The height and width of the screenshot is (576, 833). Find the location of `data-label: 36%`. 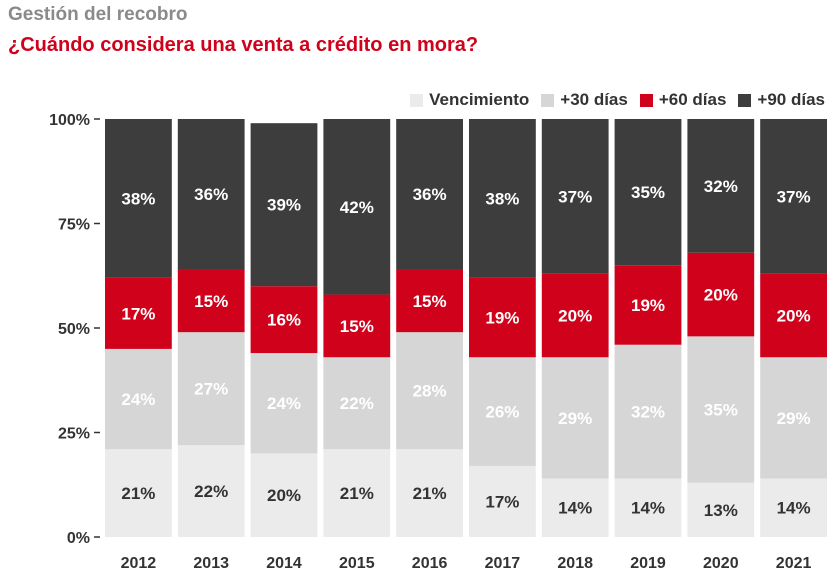

data-label: 36% is located at coordinates (211, 194).